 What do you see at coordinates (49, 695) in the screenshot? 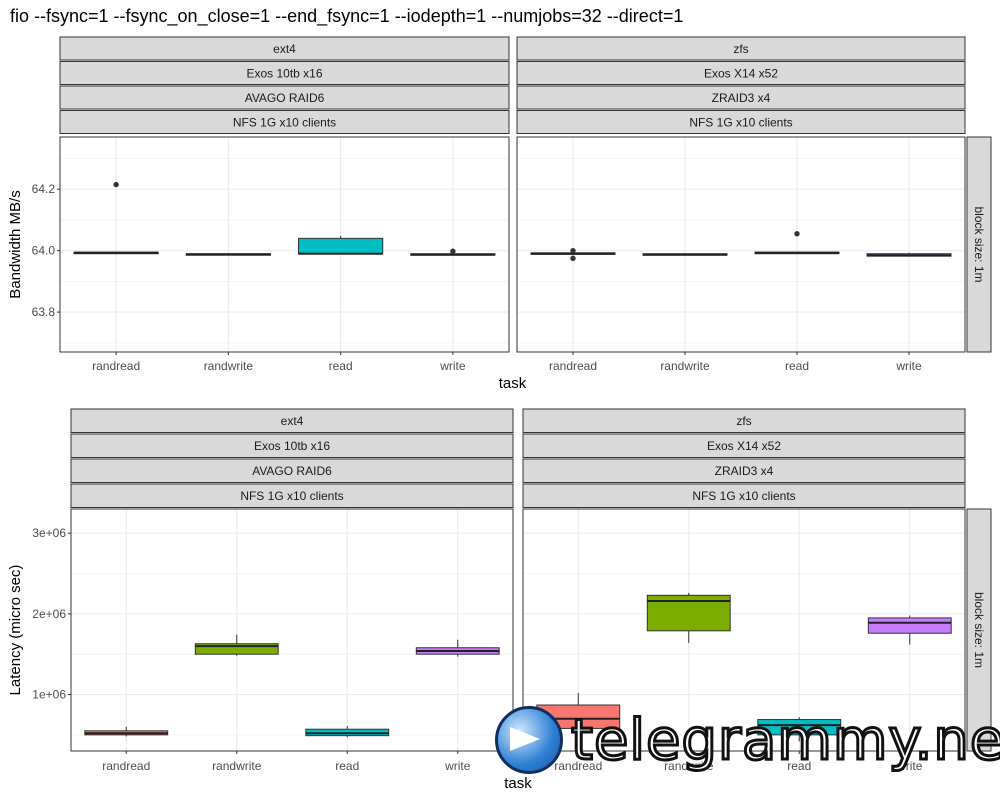
I see `y-tick-label: 1e+06` at bounding box center [49, 695].